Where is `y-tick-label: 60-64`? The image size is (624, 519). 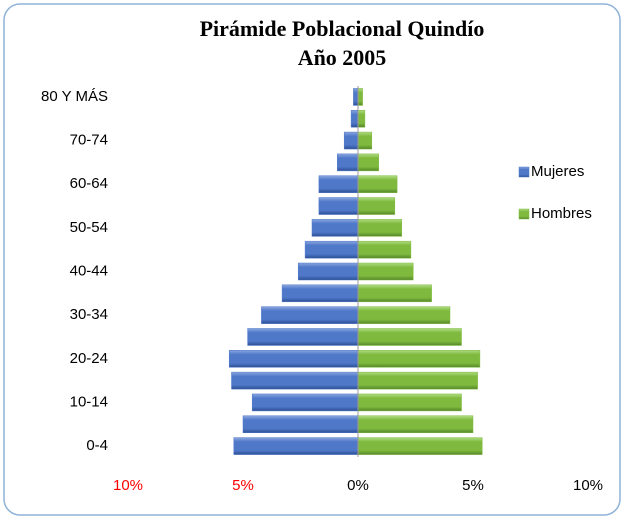
y-tick-label: 60-64 is located at coordinates (89, 183).